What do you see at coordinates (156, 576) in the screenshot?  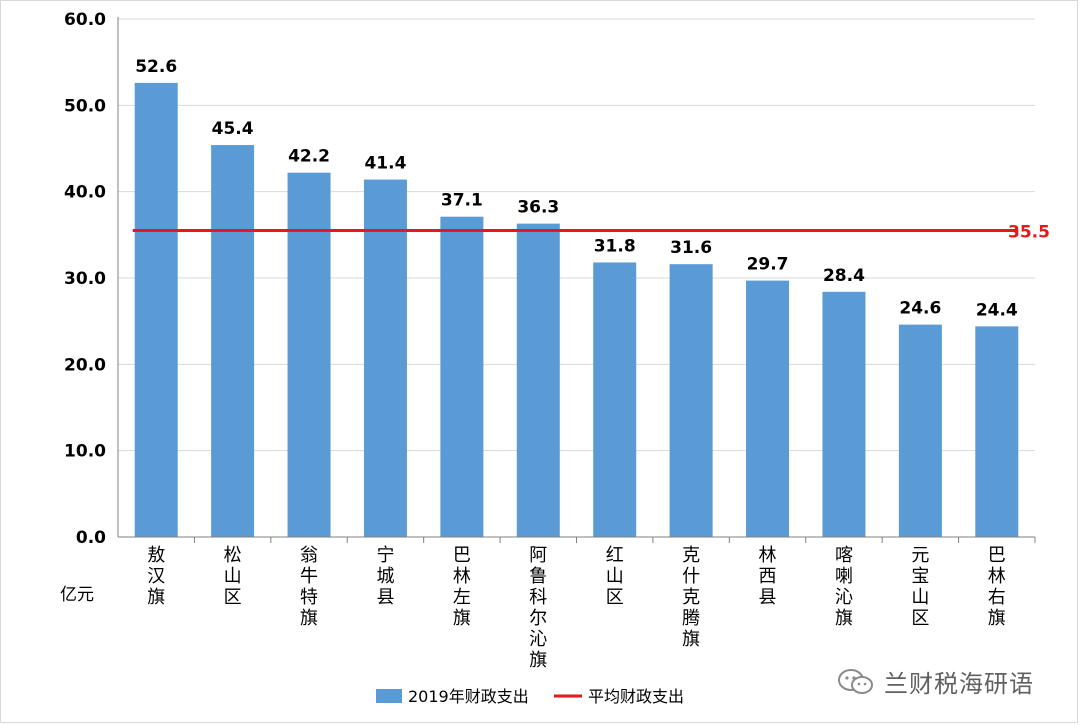 I see `category-label: 敖汉旗` at bounding box center [156, 576].